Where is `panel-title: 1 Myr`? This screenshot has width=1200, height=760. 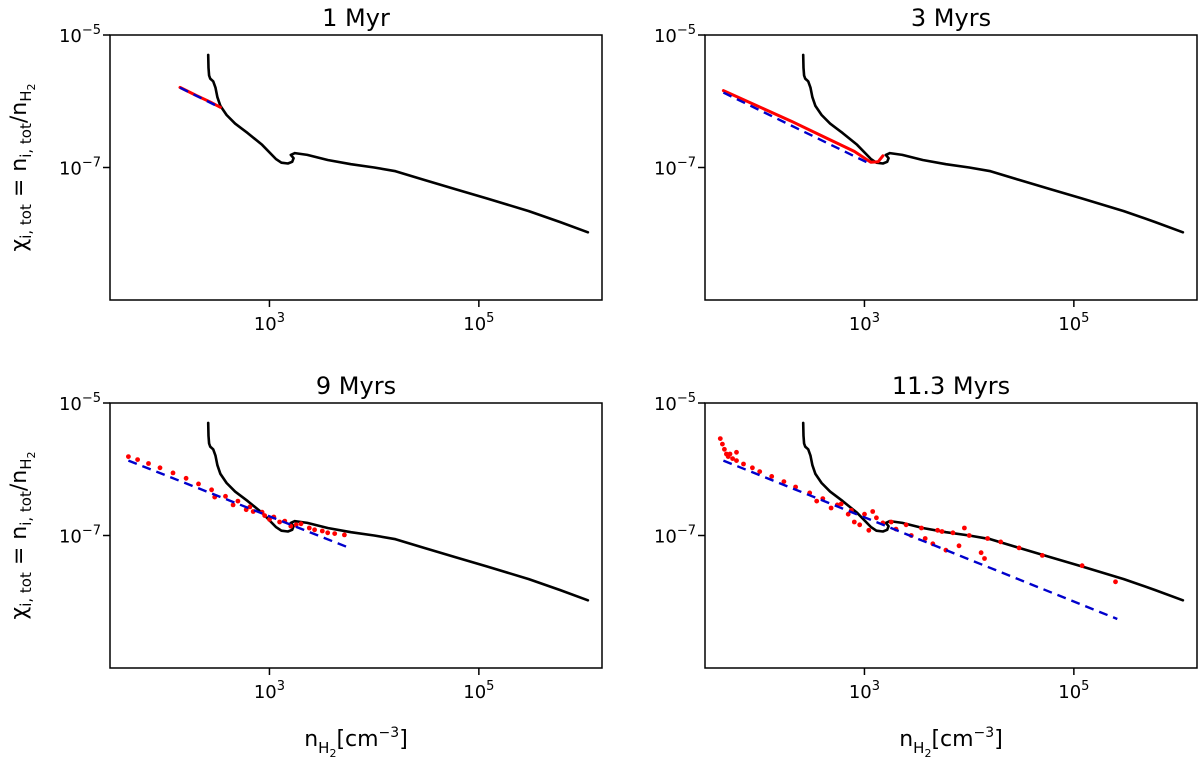 panel-title: 1 Myr is located at coordinates (356, 18).